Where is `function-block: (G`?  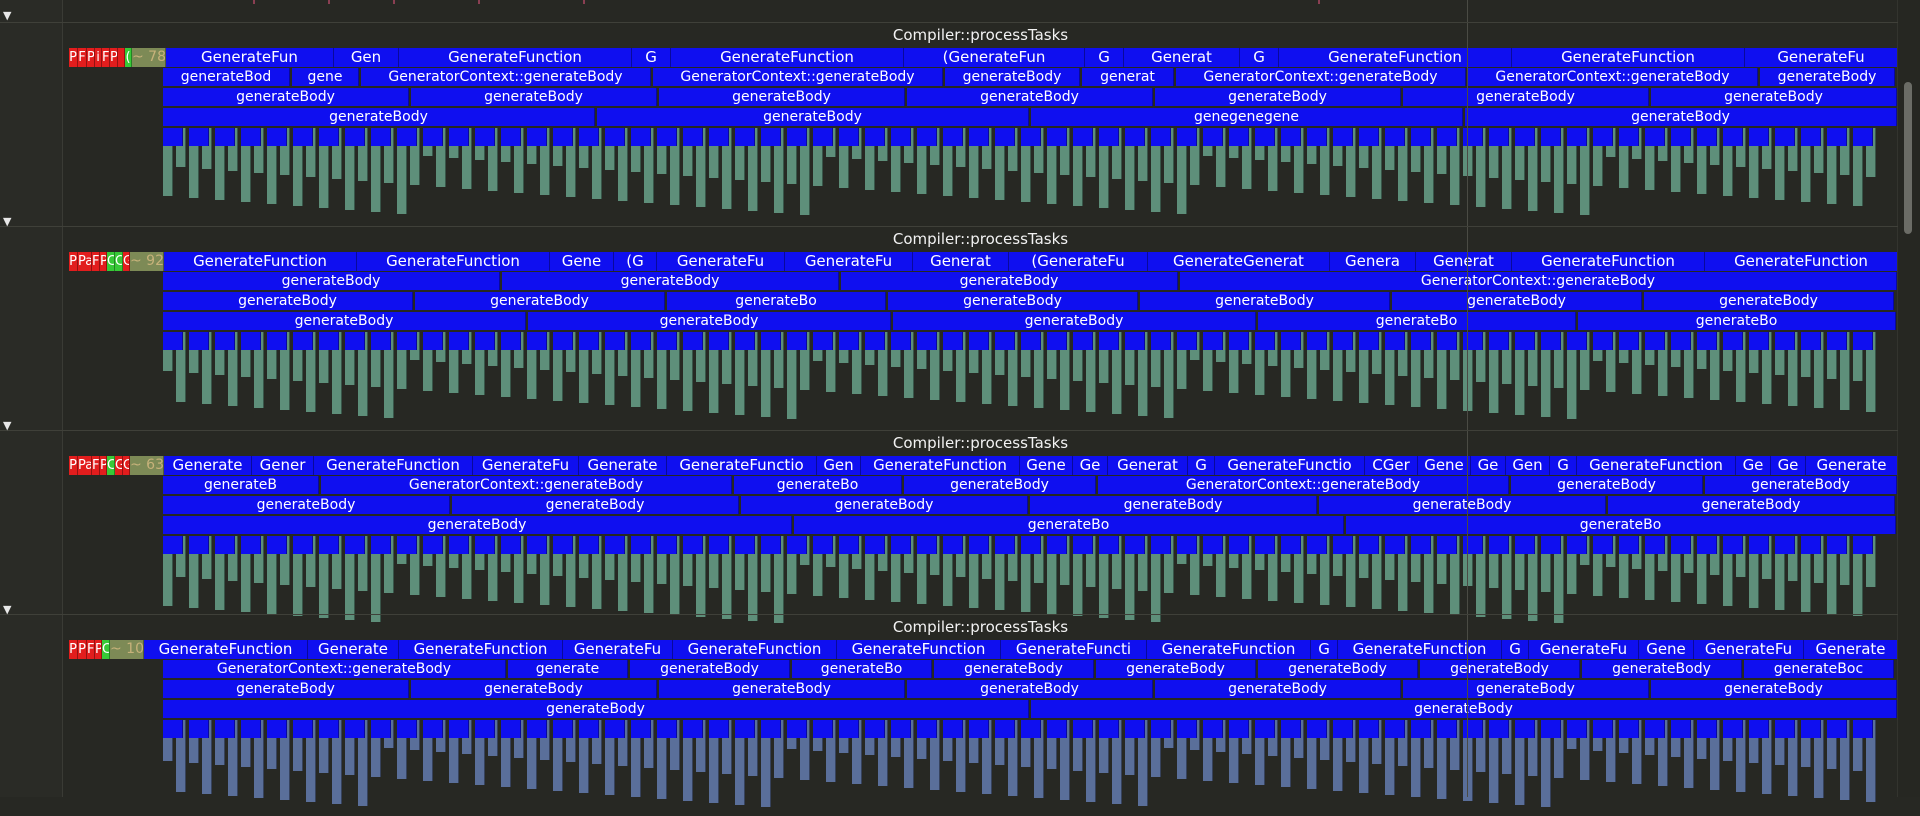
function-block: (G is located at coordinates (635, 261).